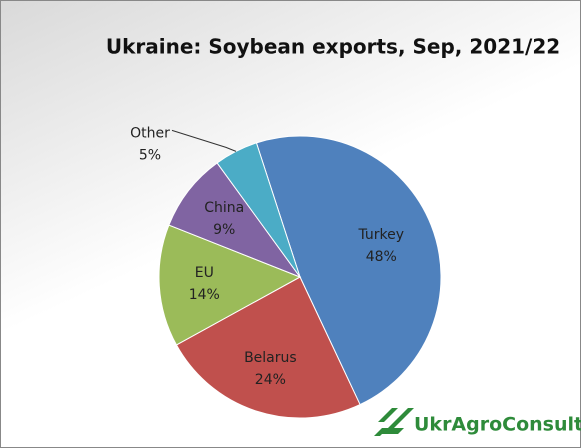 This screenshot has height=448, width=581. What do you see at coordinates (270, 380) in the screenshot?
I see `slice-value-label: 24%` at bounding box center [270, 380].